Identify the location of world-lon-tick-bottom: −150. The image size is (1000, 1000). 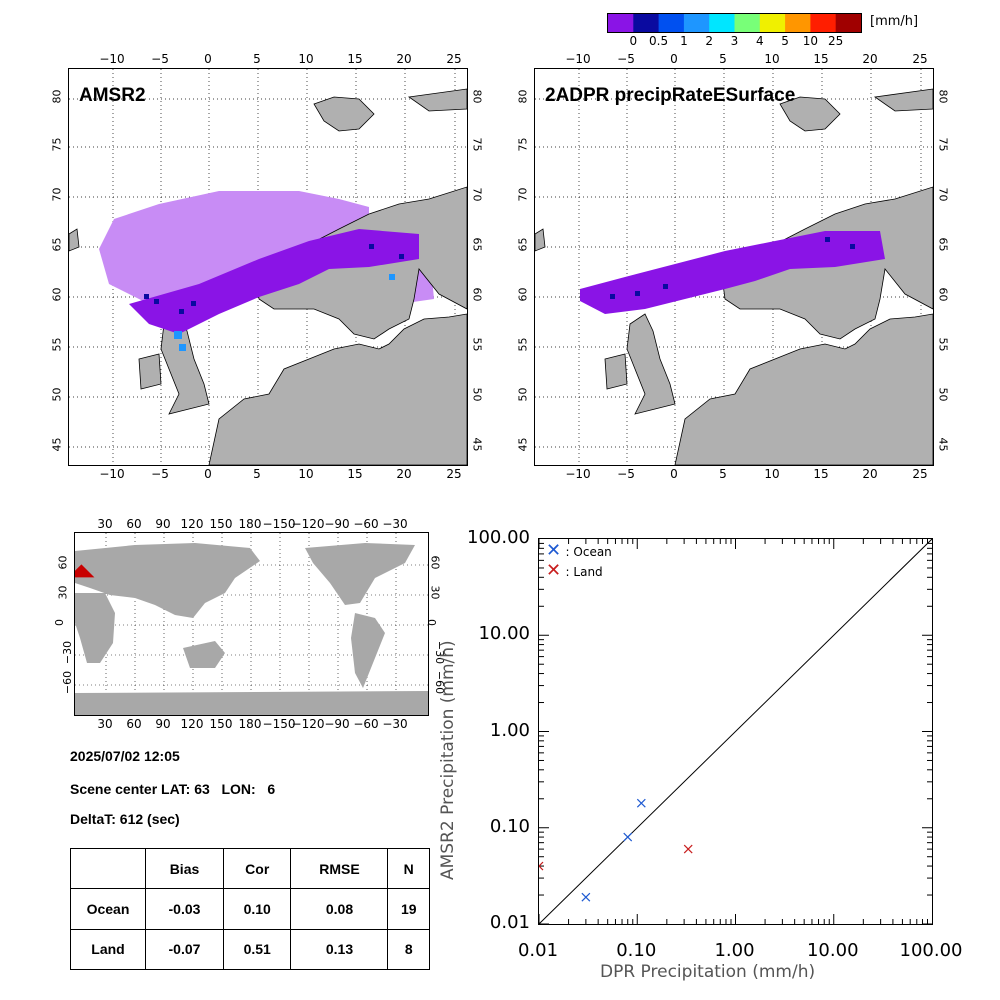
(279, 724).